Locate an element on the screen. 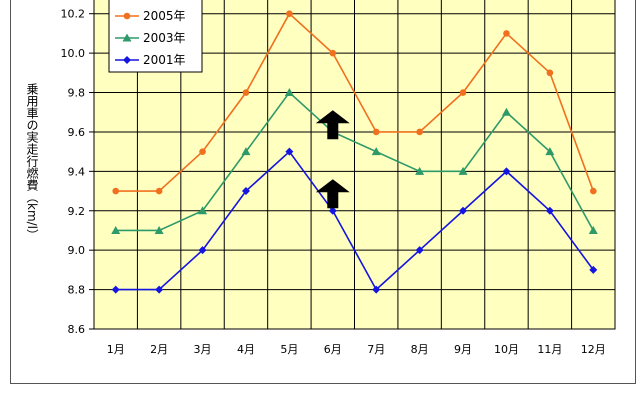  x-tick-label: 9月 is located at coordinates (463, 349).